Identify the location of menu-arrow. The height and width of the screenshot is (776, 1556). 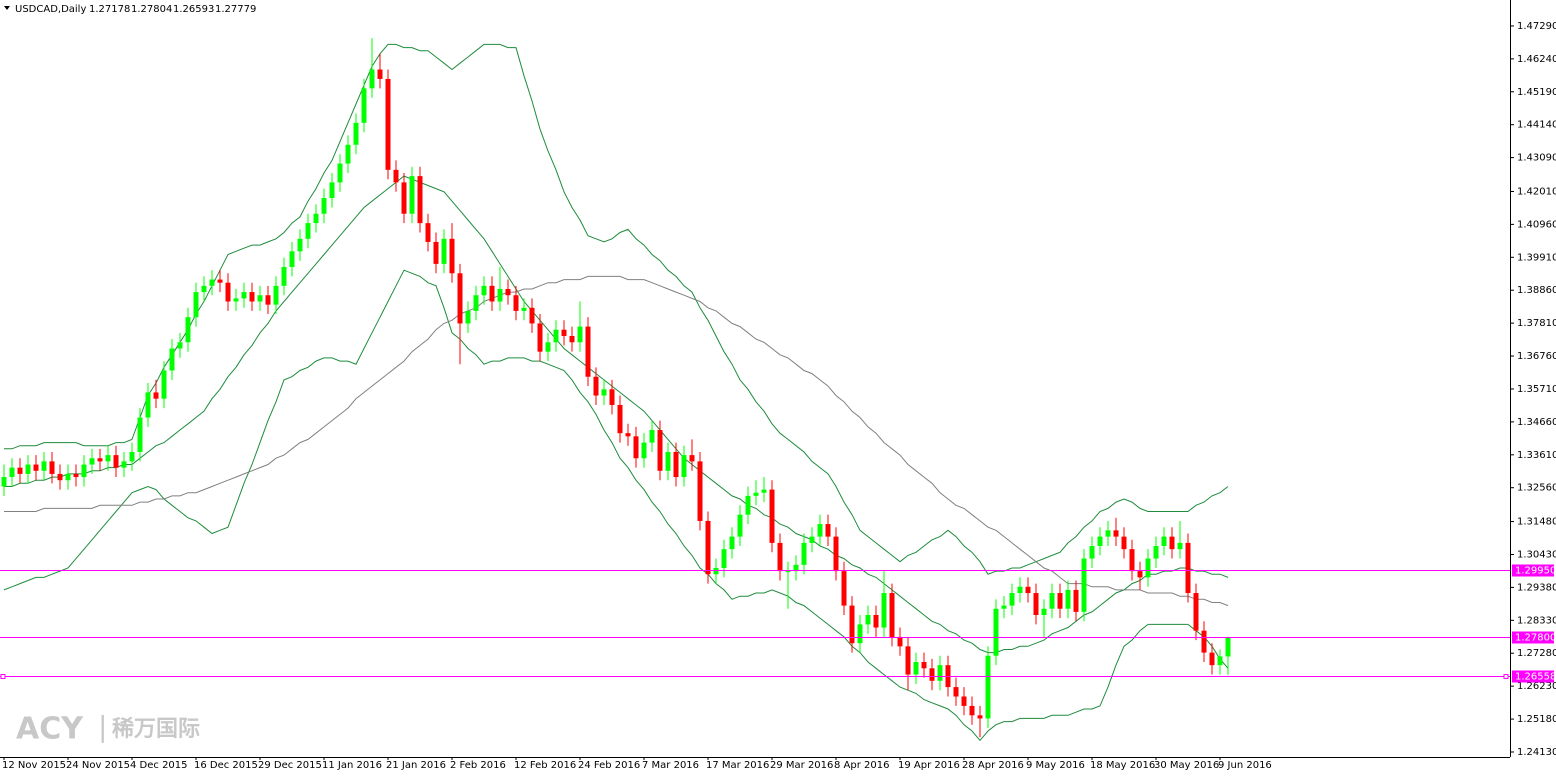
(7, 8).